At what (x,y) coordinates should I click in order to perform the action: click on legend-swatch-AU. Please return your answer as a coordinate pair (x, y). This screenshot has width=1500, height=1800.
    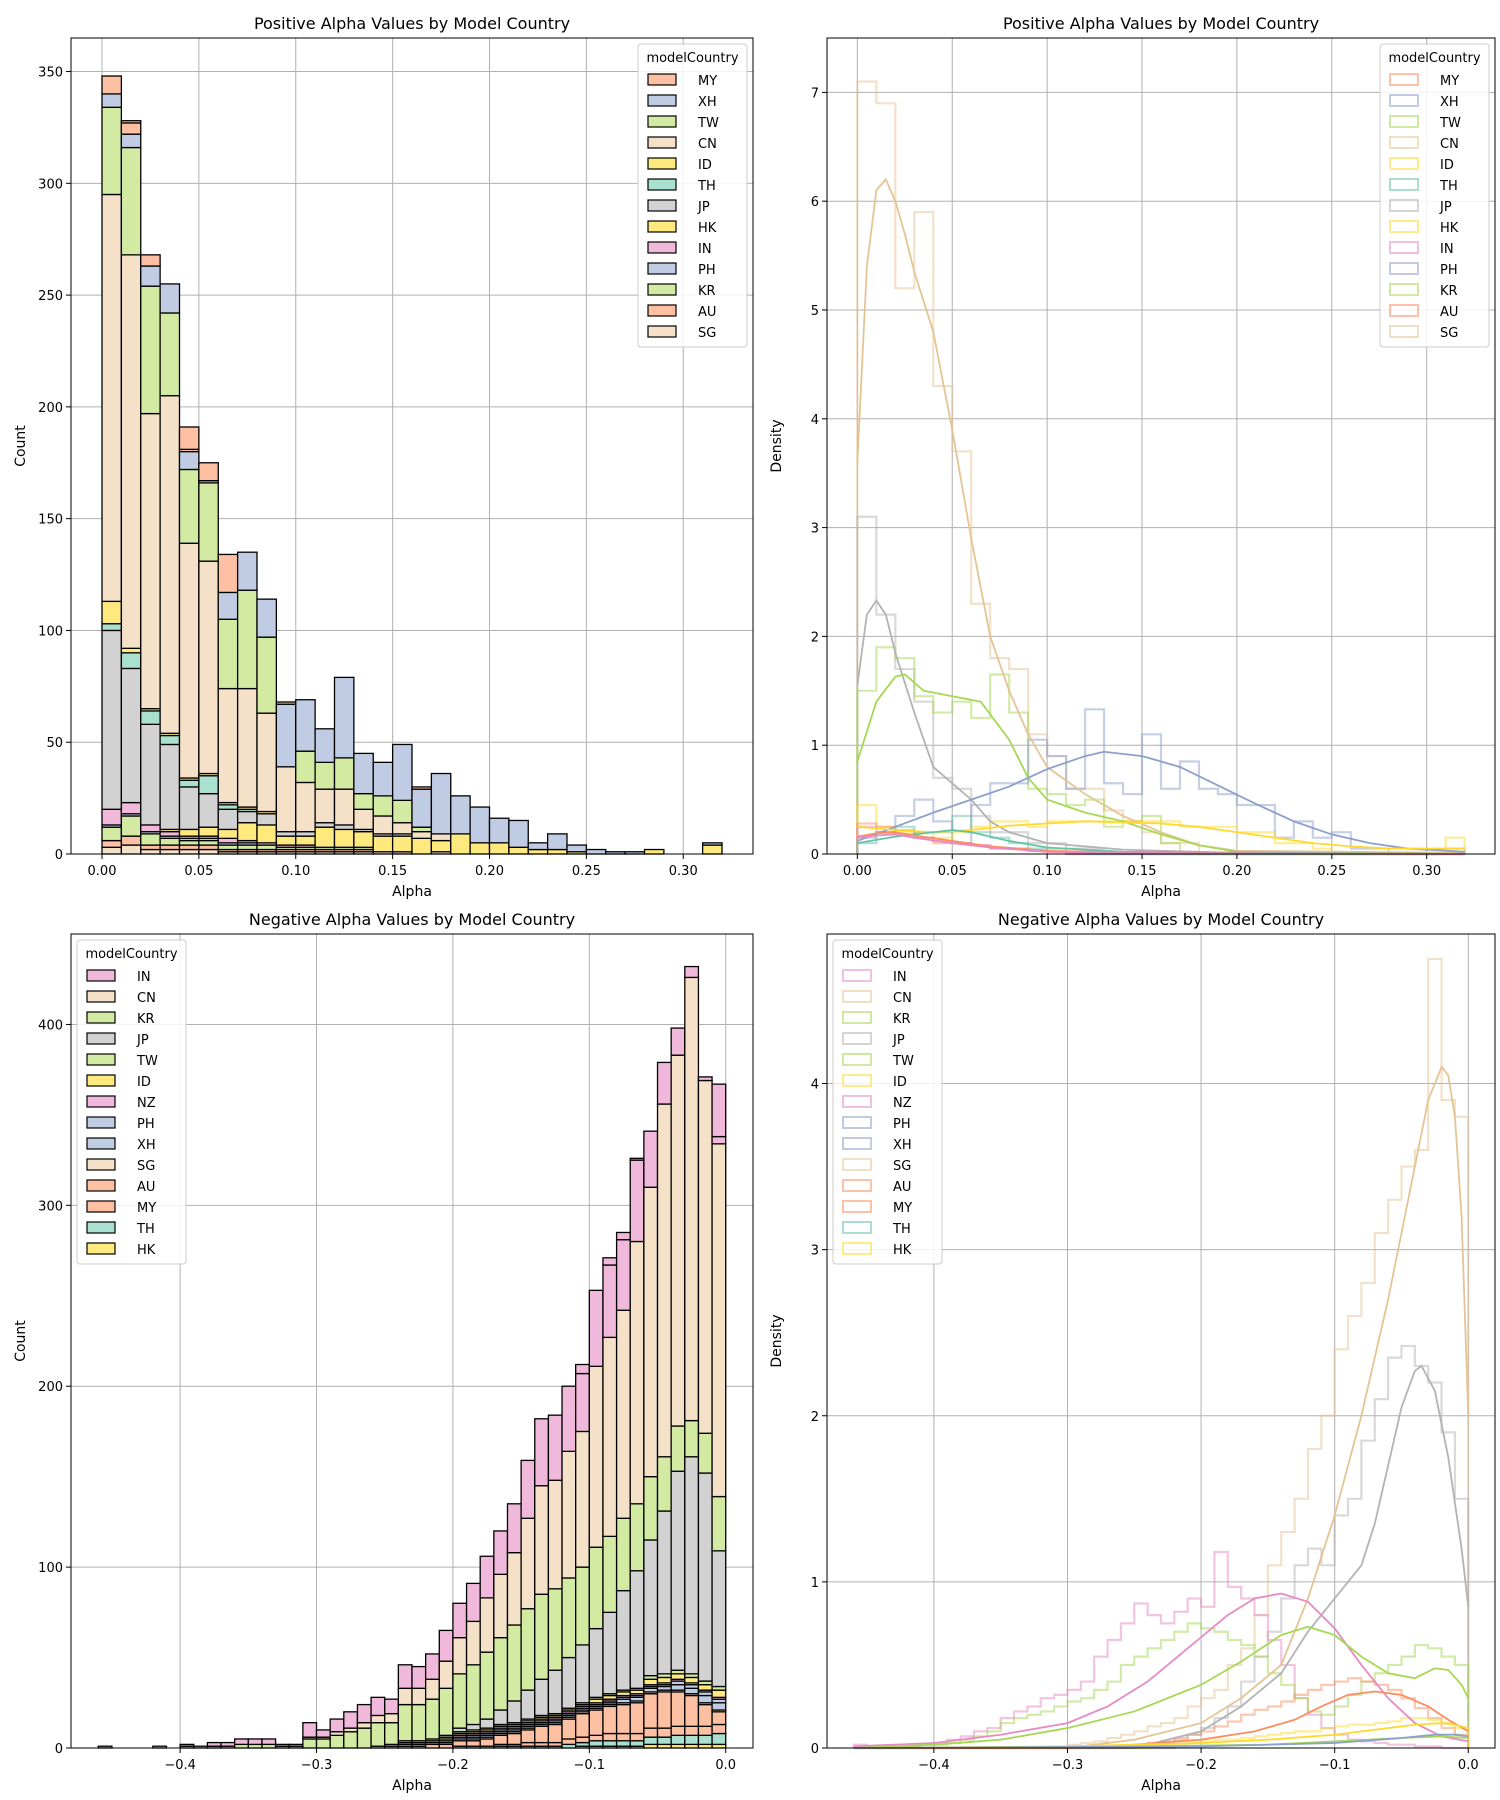
    Looking at the image, I should click on (662, 310).